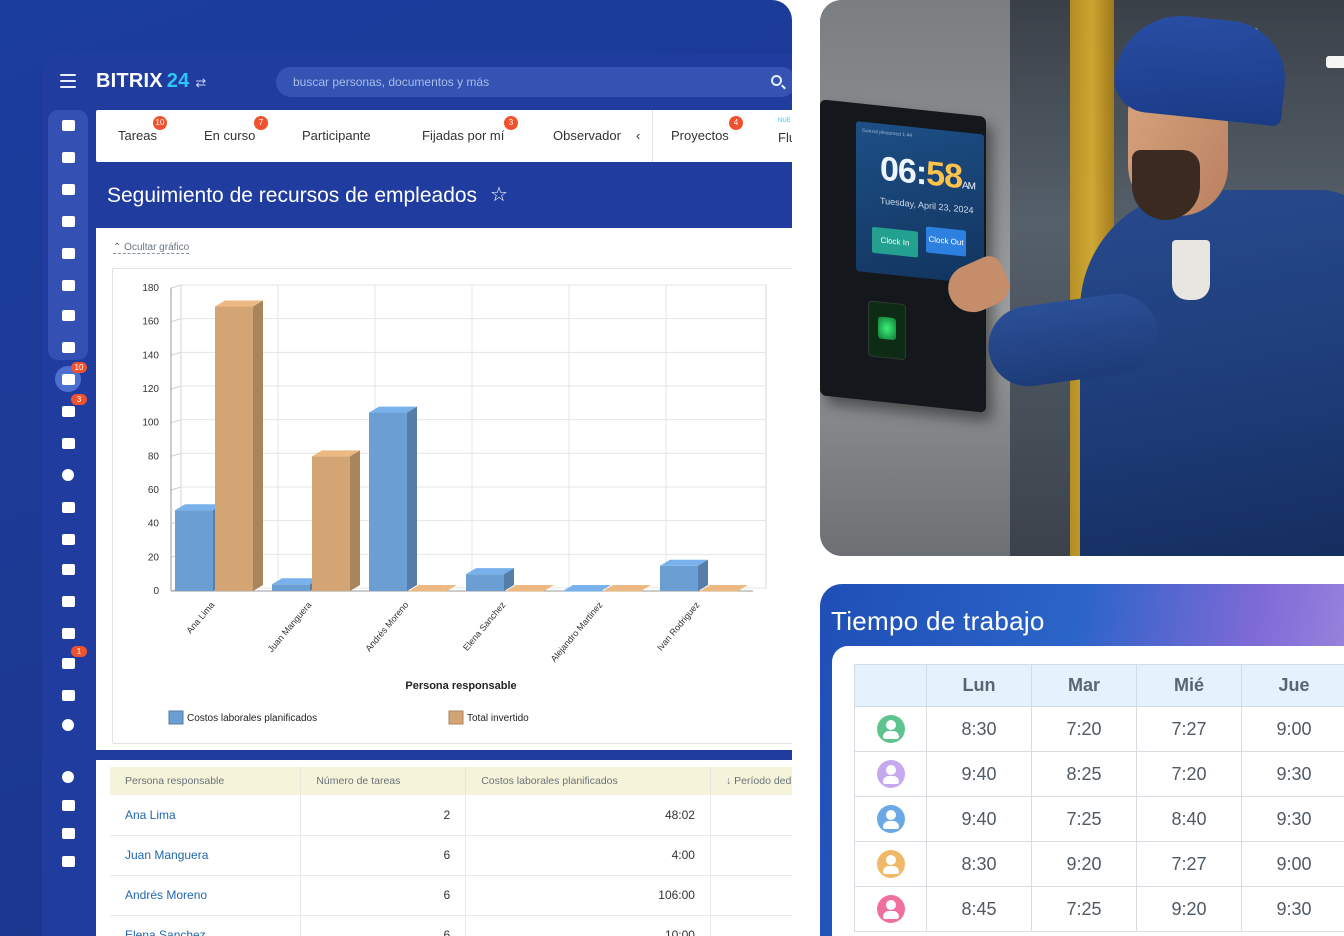 This screenshot has height=936, width=1344. Describe the element at coordinates (534, 82) in the screenshot. I see `search-input: buscar personas, documentos y más` at that location.